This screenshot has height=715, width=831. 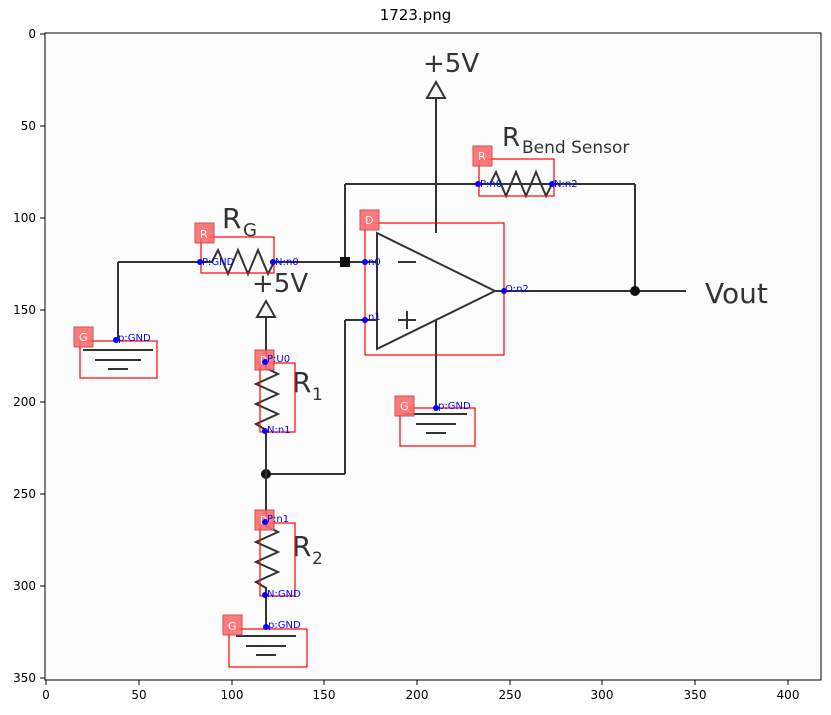 What do you see at coordinates (237, 262) in the screenshot?
I see `rg-resistor` at bounding box center [237, 262].